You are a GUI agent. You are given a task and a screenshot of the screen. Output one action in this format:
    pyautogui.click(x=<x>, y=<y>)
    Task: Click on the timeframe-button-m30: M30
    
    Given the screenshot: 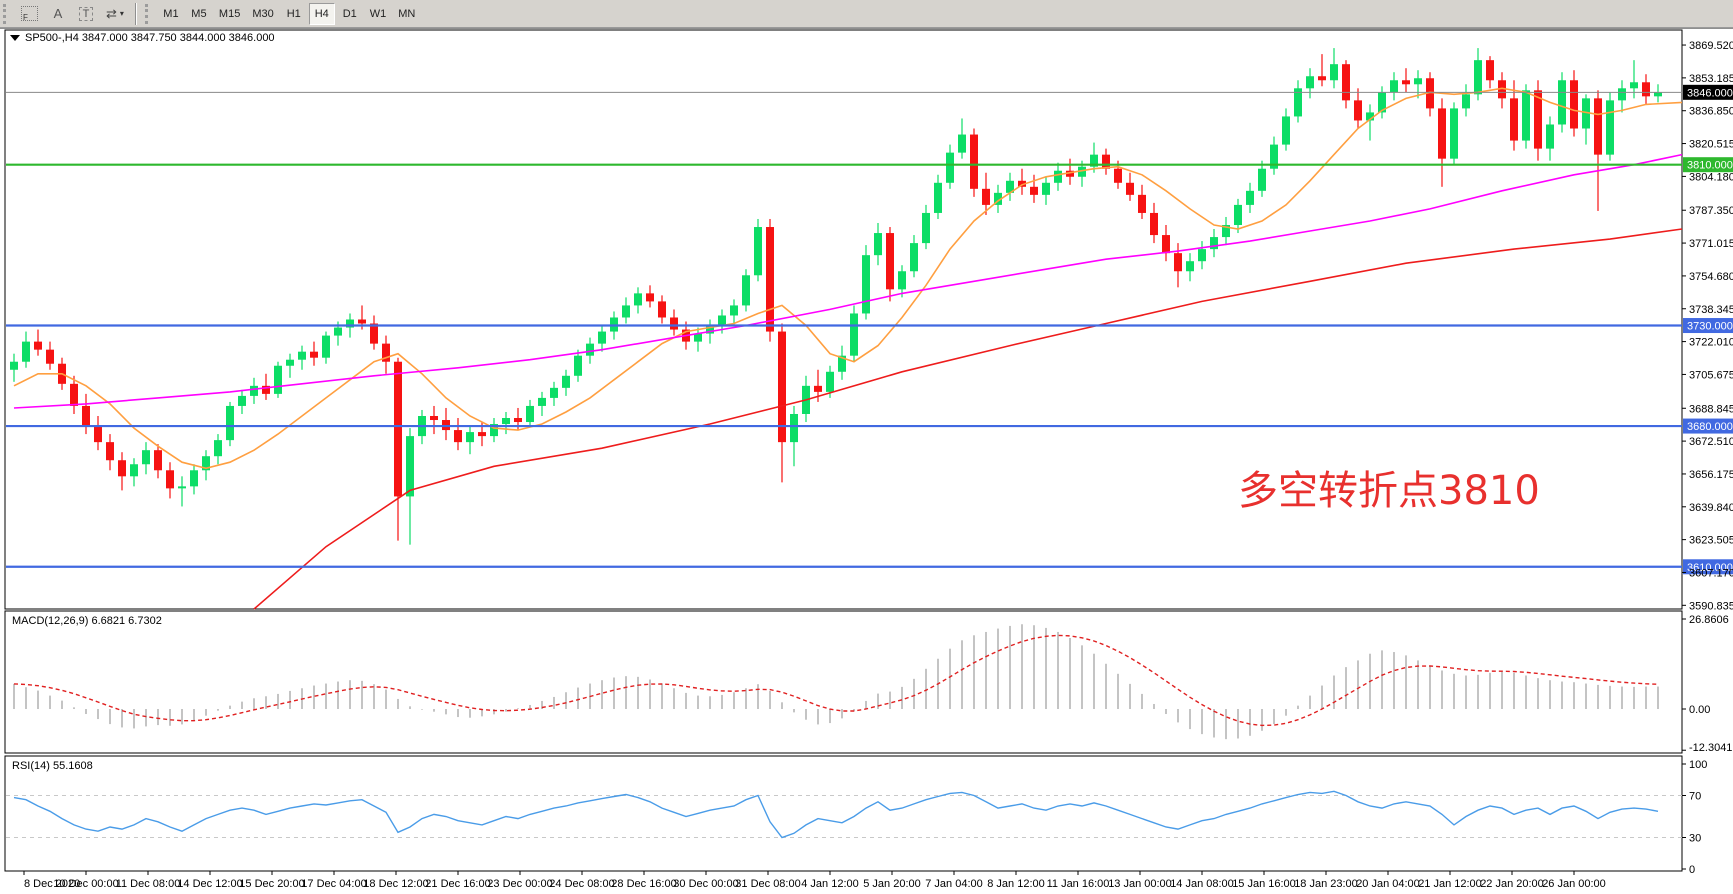 What is the action you would take?
    pyautogui.click(x=262, y=14)
    